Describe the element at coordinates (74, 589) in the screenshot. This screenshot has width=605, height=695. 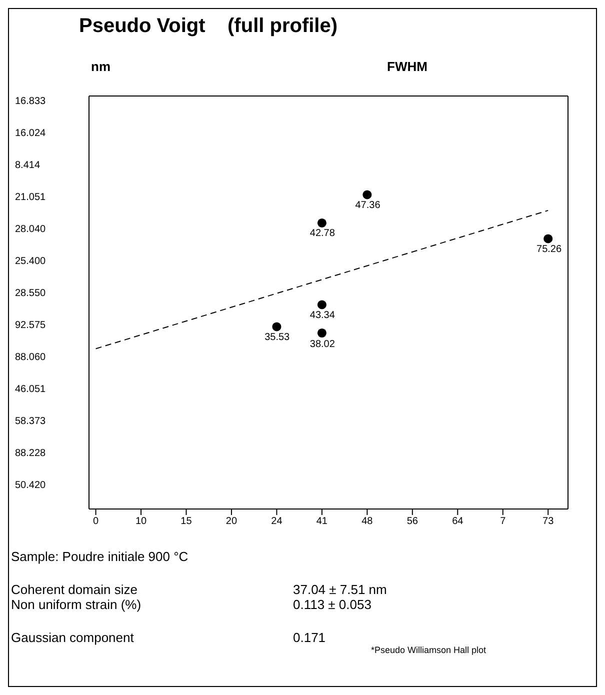
I see `text: Coherent domain size` at that location.